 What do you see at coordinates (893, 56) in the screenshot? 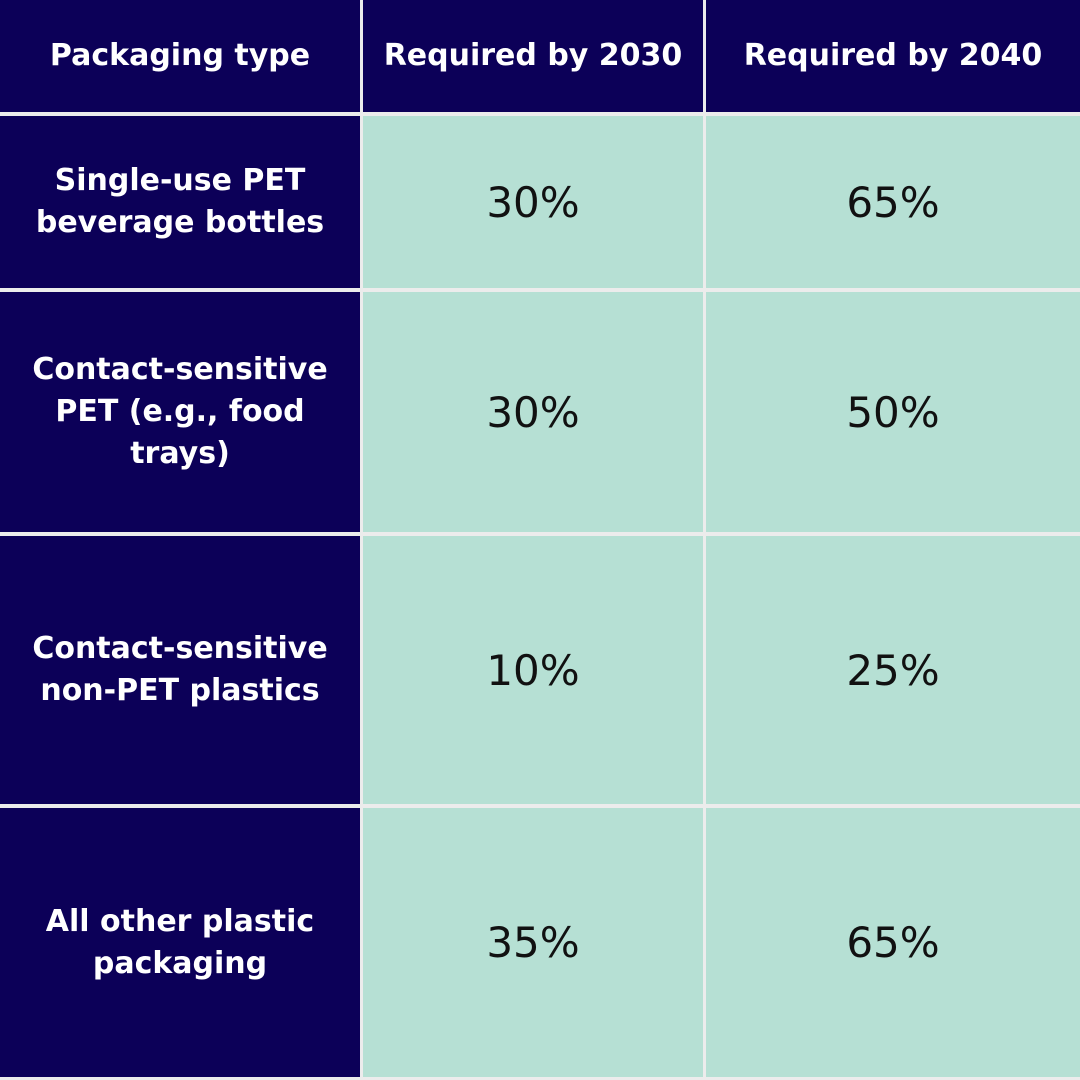
I see `header-required-2040: Required by 2040` at bounding box center [893, 56].